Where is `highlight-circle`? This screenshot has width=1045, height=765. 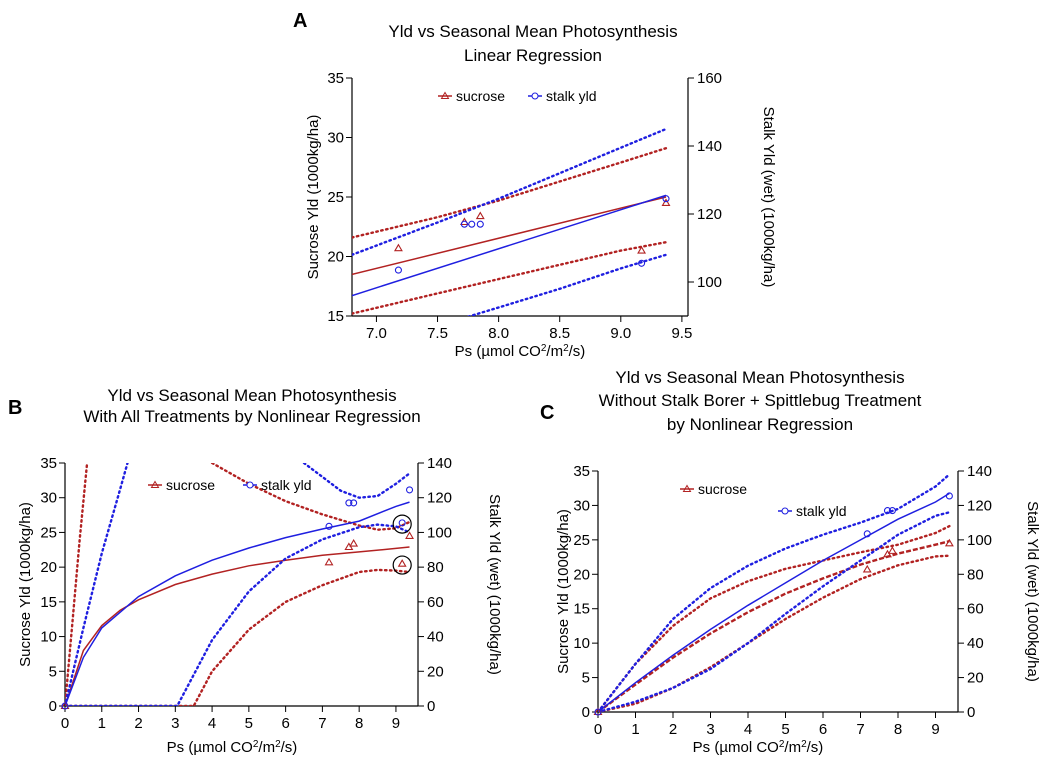 highlight-circle is located at coordinates (402, 524).